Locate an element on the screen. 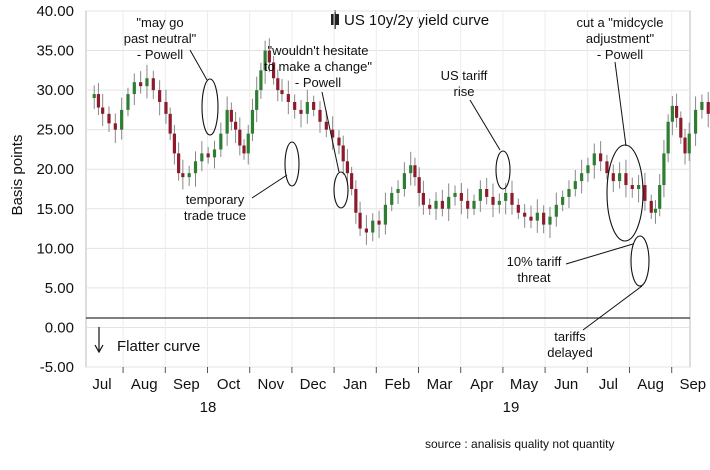 The image size is (710, 470). annotation-may-go: "may go past neutral" - Powell is located at coordinates (160, 38).